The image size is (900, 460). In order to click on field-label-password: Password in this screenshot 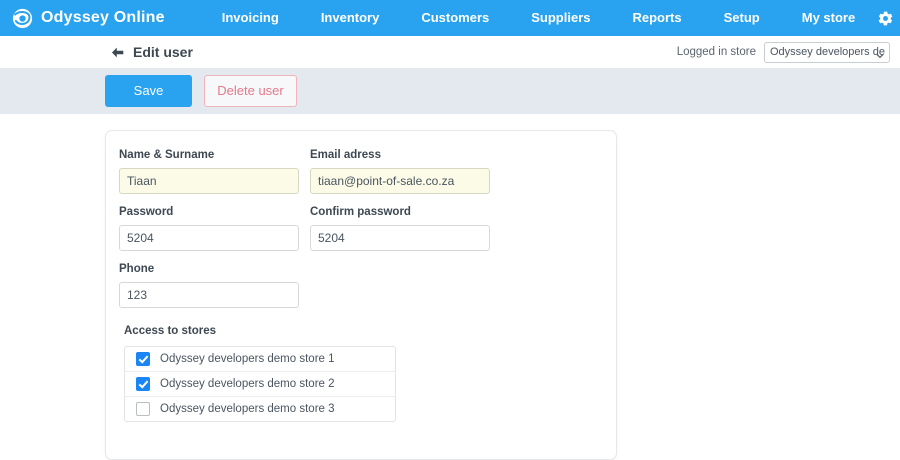, I will do `click(146, 212)`.